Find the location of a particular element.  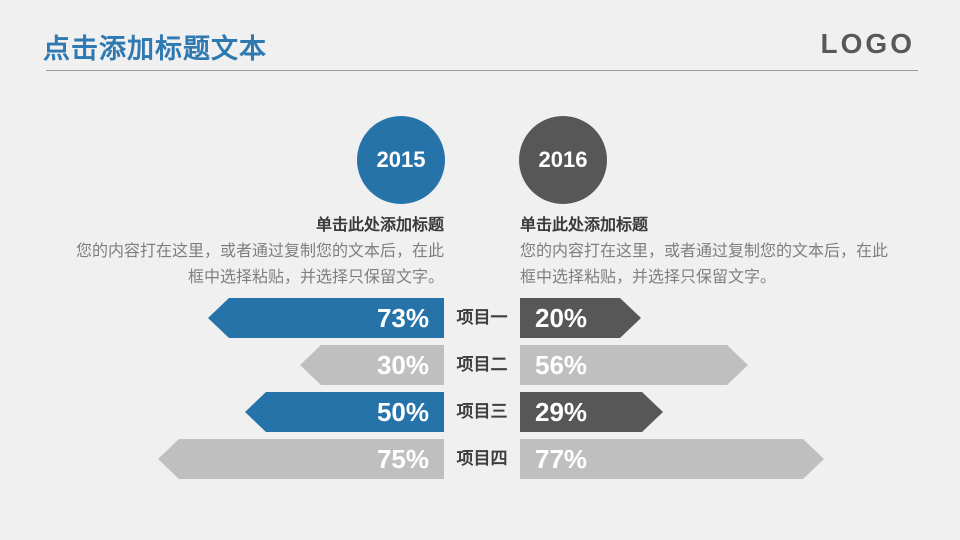

bar-2016-item3: 29% is located at coordinates (591, 412).